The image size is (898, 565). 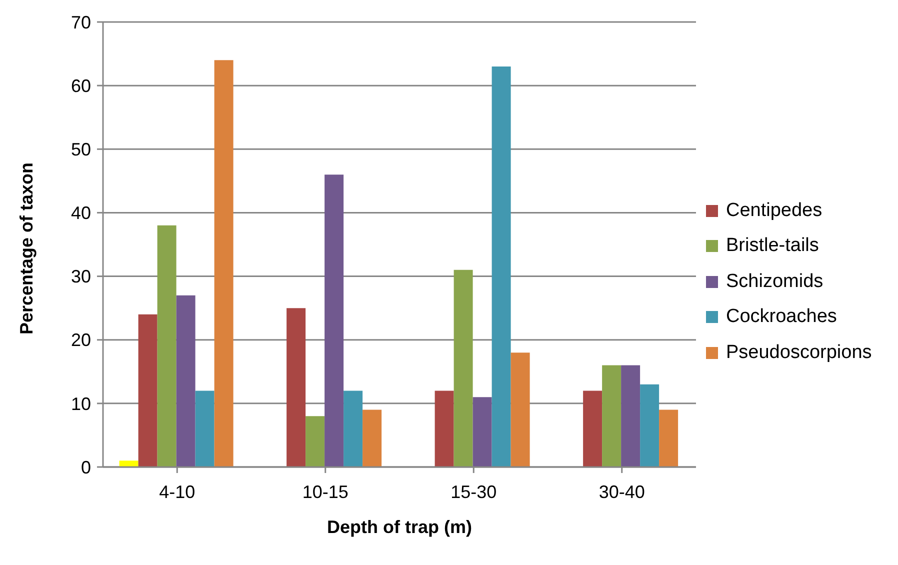 I want to click on y-tick-label: 20, so click(x=80, y=340).